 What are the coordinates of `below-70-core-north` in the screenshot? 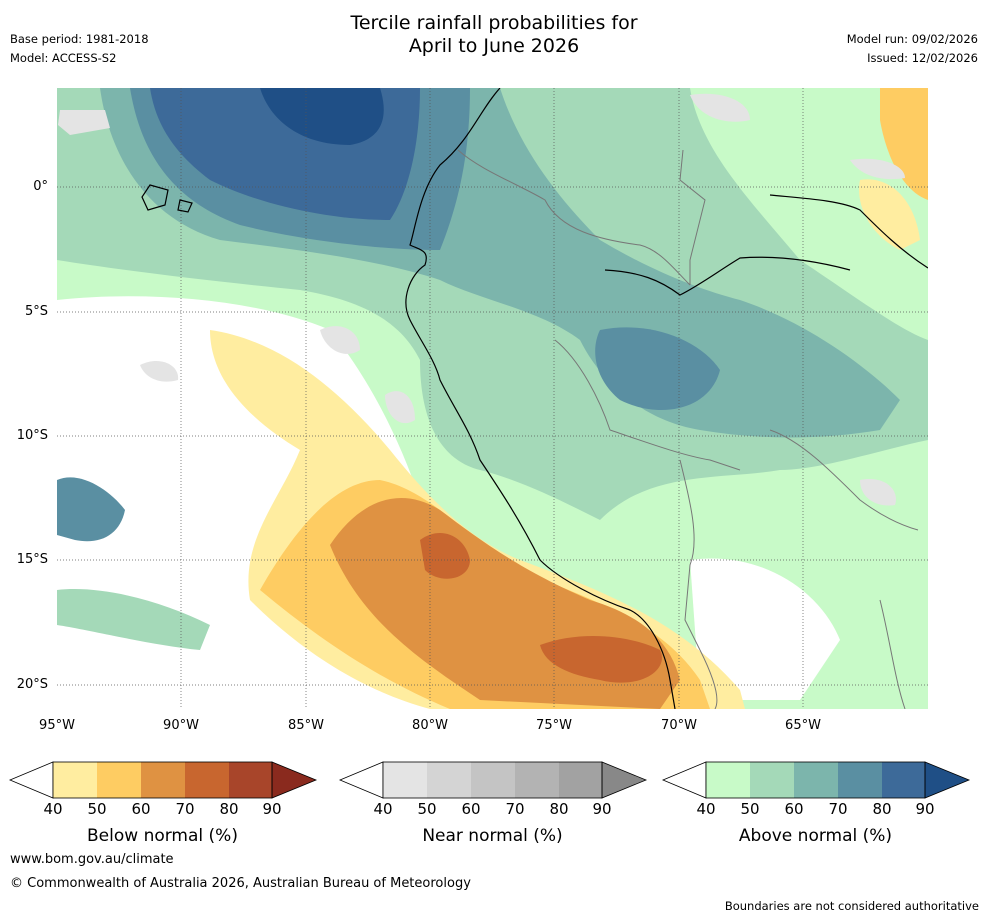 It's located at (445, 555).